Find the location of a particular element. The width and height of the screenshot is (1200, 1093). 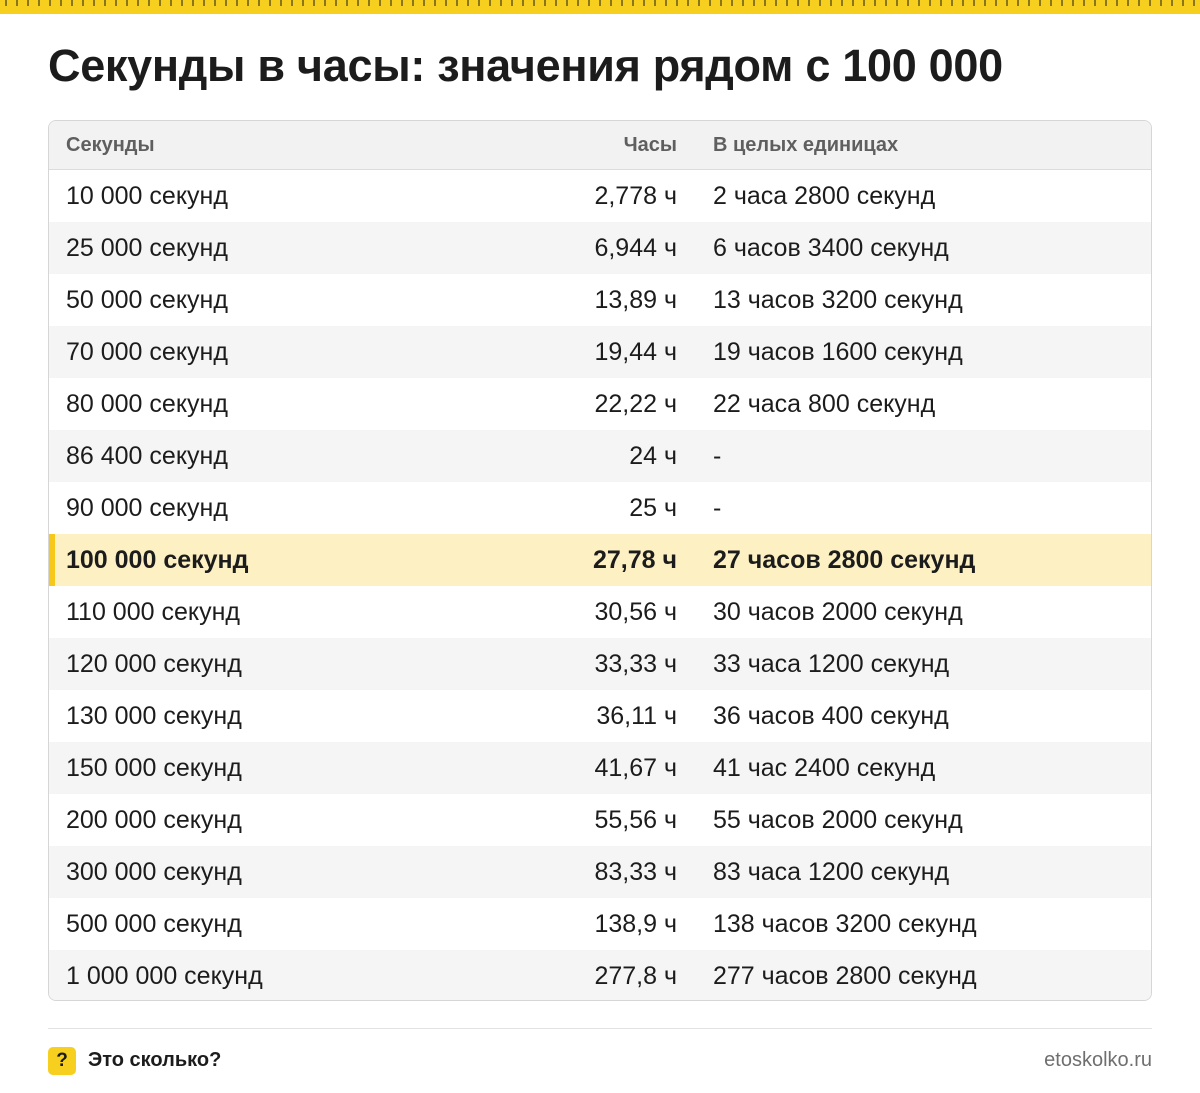

table-row: 150 000 секунд 41,67 ч 41 час 2400 секунд is located at coordinates (600, 768).